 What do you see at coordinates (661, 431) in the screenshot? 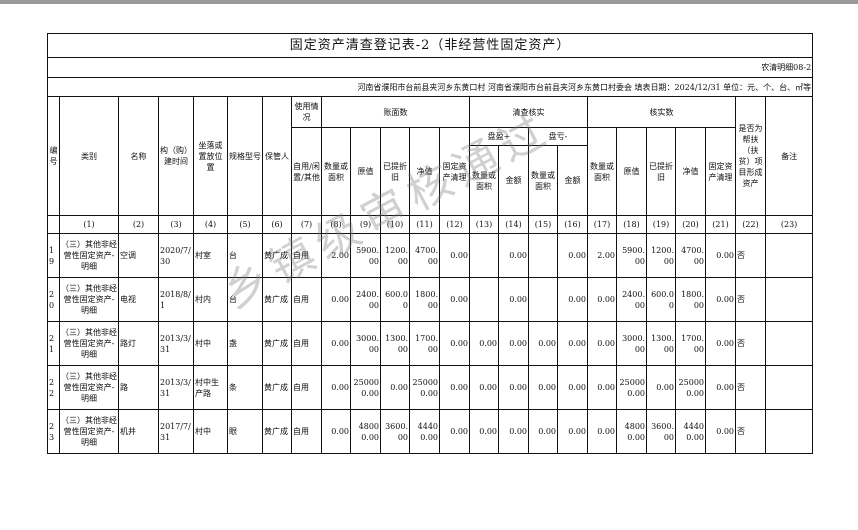
I see `table-cell: 3600.00` at bounding box center [661, 431].